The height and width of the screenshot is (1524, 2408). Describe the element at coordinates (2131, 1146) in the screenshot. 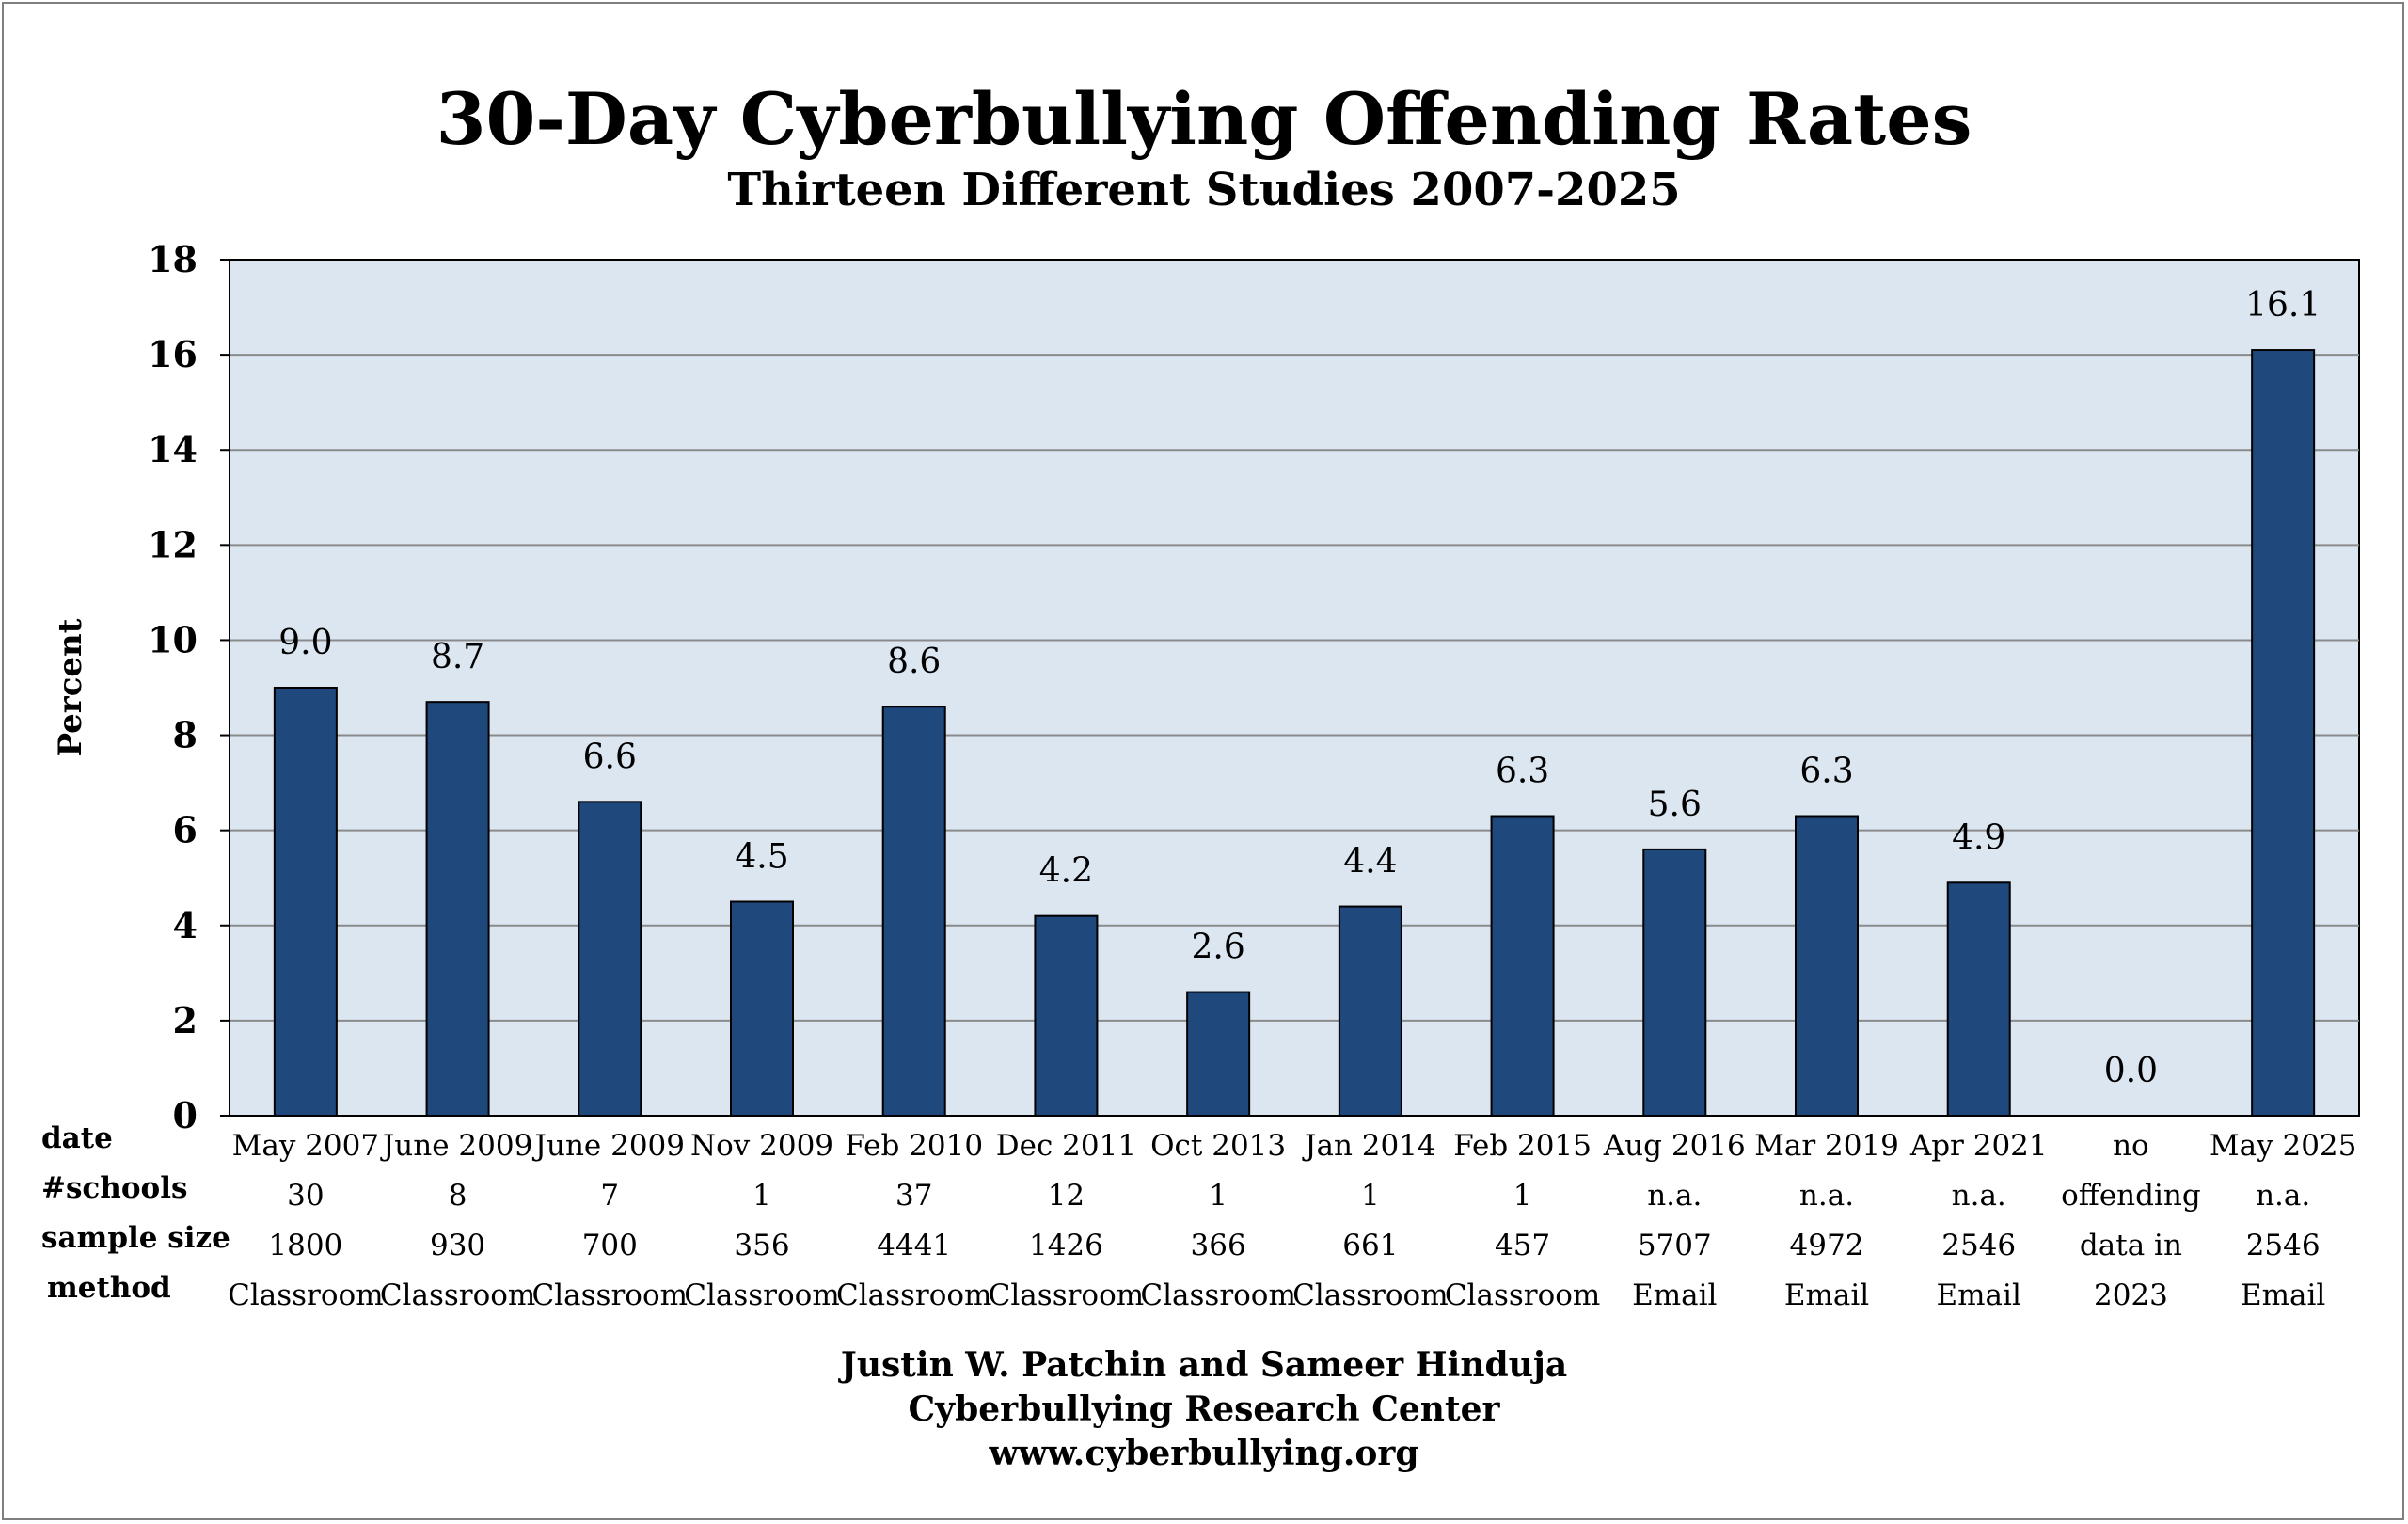

I see `date-cell: no` at that location.